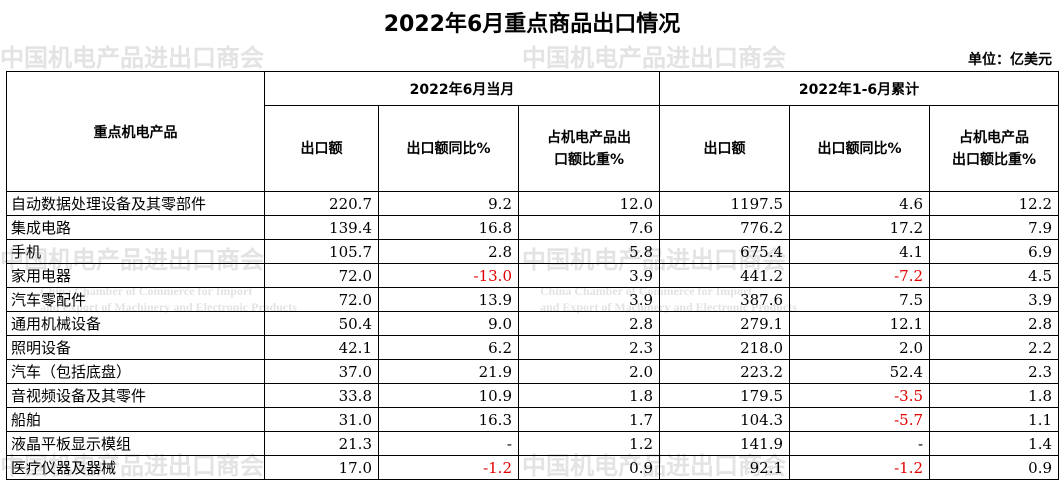  I want to click on product-name: 汽车（包括底盘）, so click(135, 371).